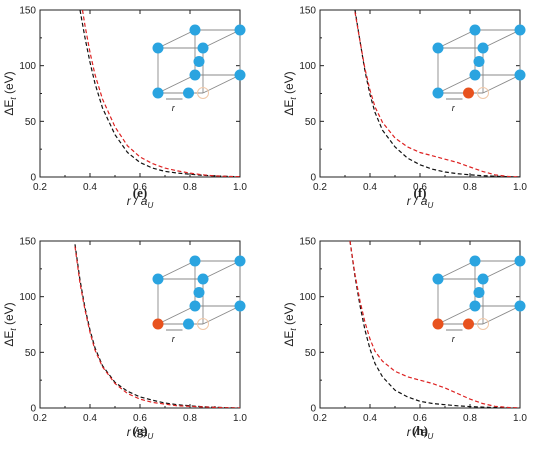 The height and width of the screenshot is (473, 550). What do you see at coordinates (420, 202) in the screenshot?
I see `x-axis-label: r / aU` at bounding box center [420, 202].